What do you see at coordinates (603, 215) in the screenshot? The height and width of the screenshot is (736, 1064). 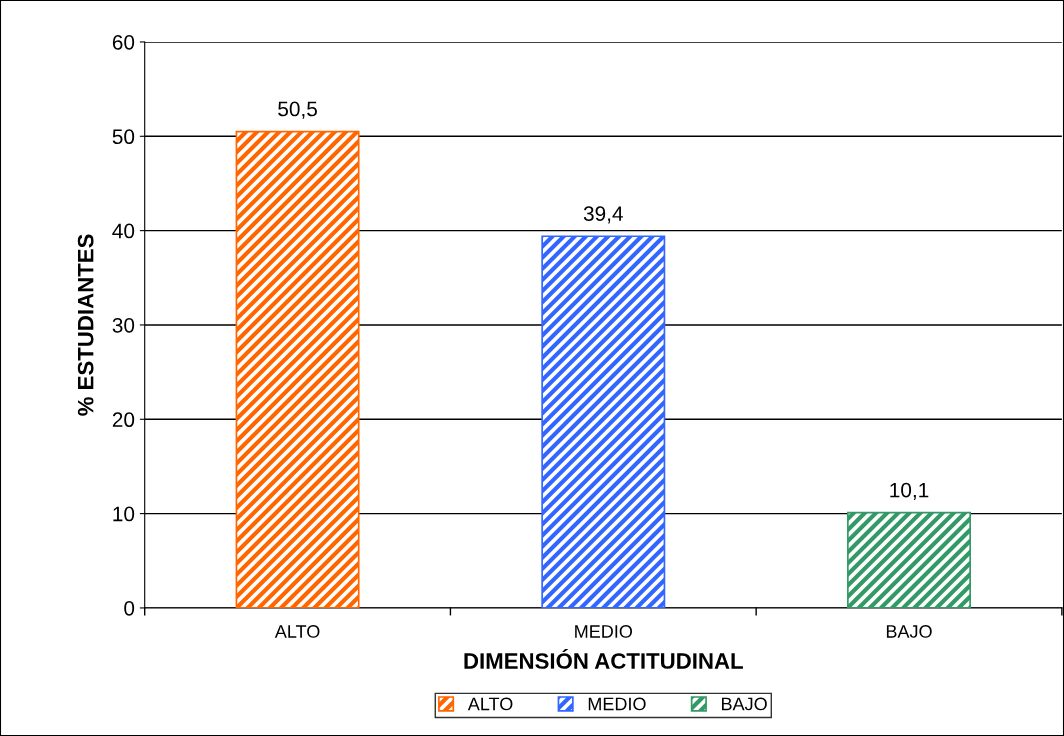 I see `text: 39,4` at bounding box center [603, 215].